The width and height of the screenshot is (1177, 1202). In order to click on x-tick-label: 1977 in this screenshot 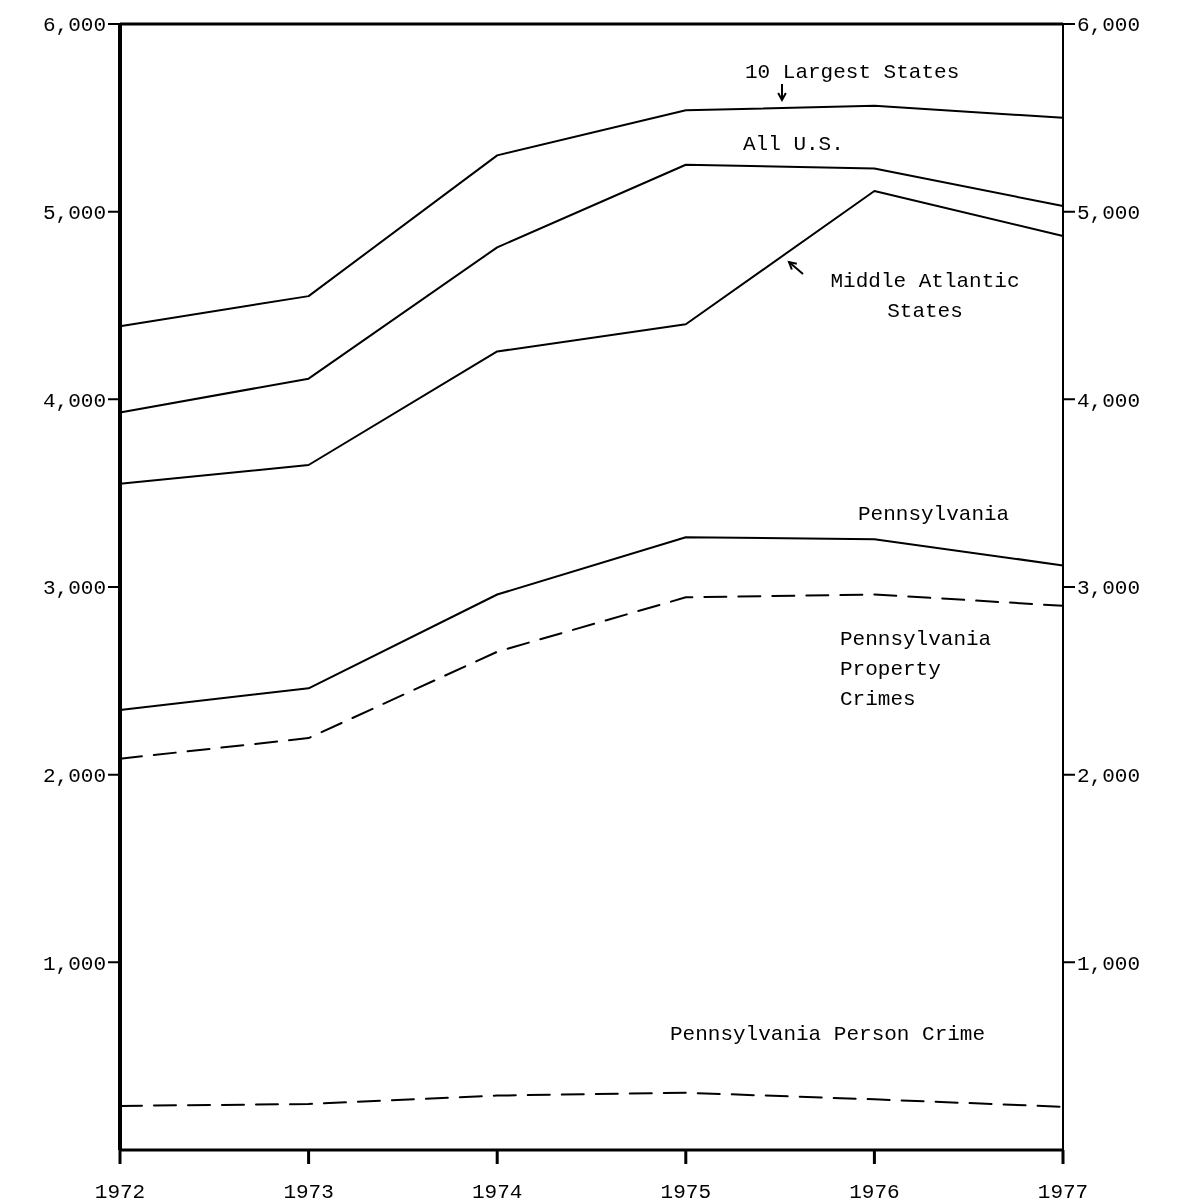, I will do `click(1063, 1191)`.